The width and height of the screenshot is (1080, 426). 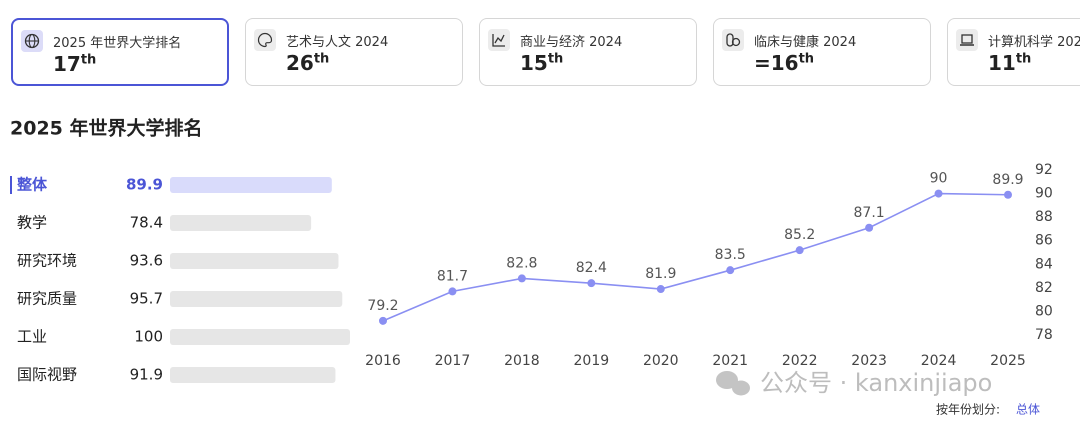 I want to click on tab-rank: 11th, so click(x=1009, y=63).